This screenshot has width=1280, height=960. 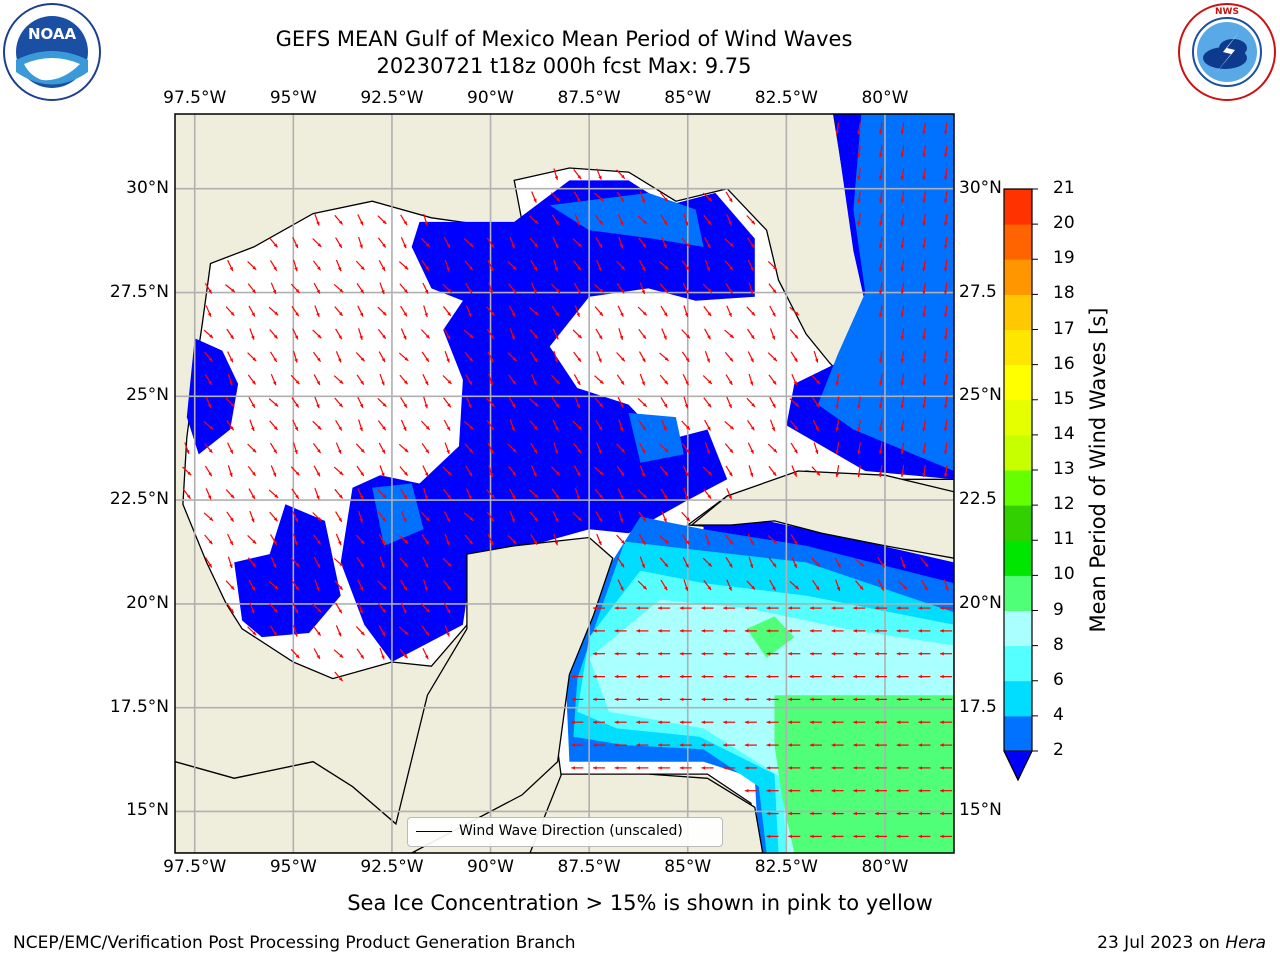 What do you see at coordinates (1064, 188) in the screenshot?
I see `colorbar-tick-label: 21` at bounding box center [1064, 188].